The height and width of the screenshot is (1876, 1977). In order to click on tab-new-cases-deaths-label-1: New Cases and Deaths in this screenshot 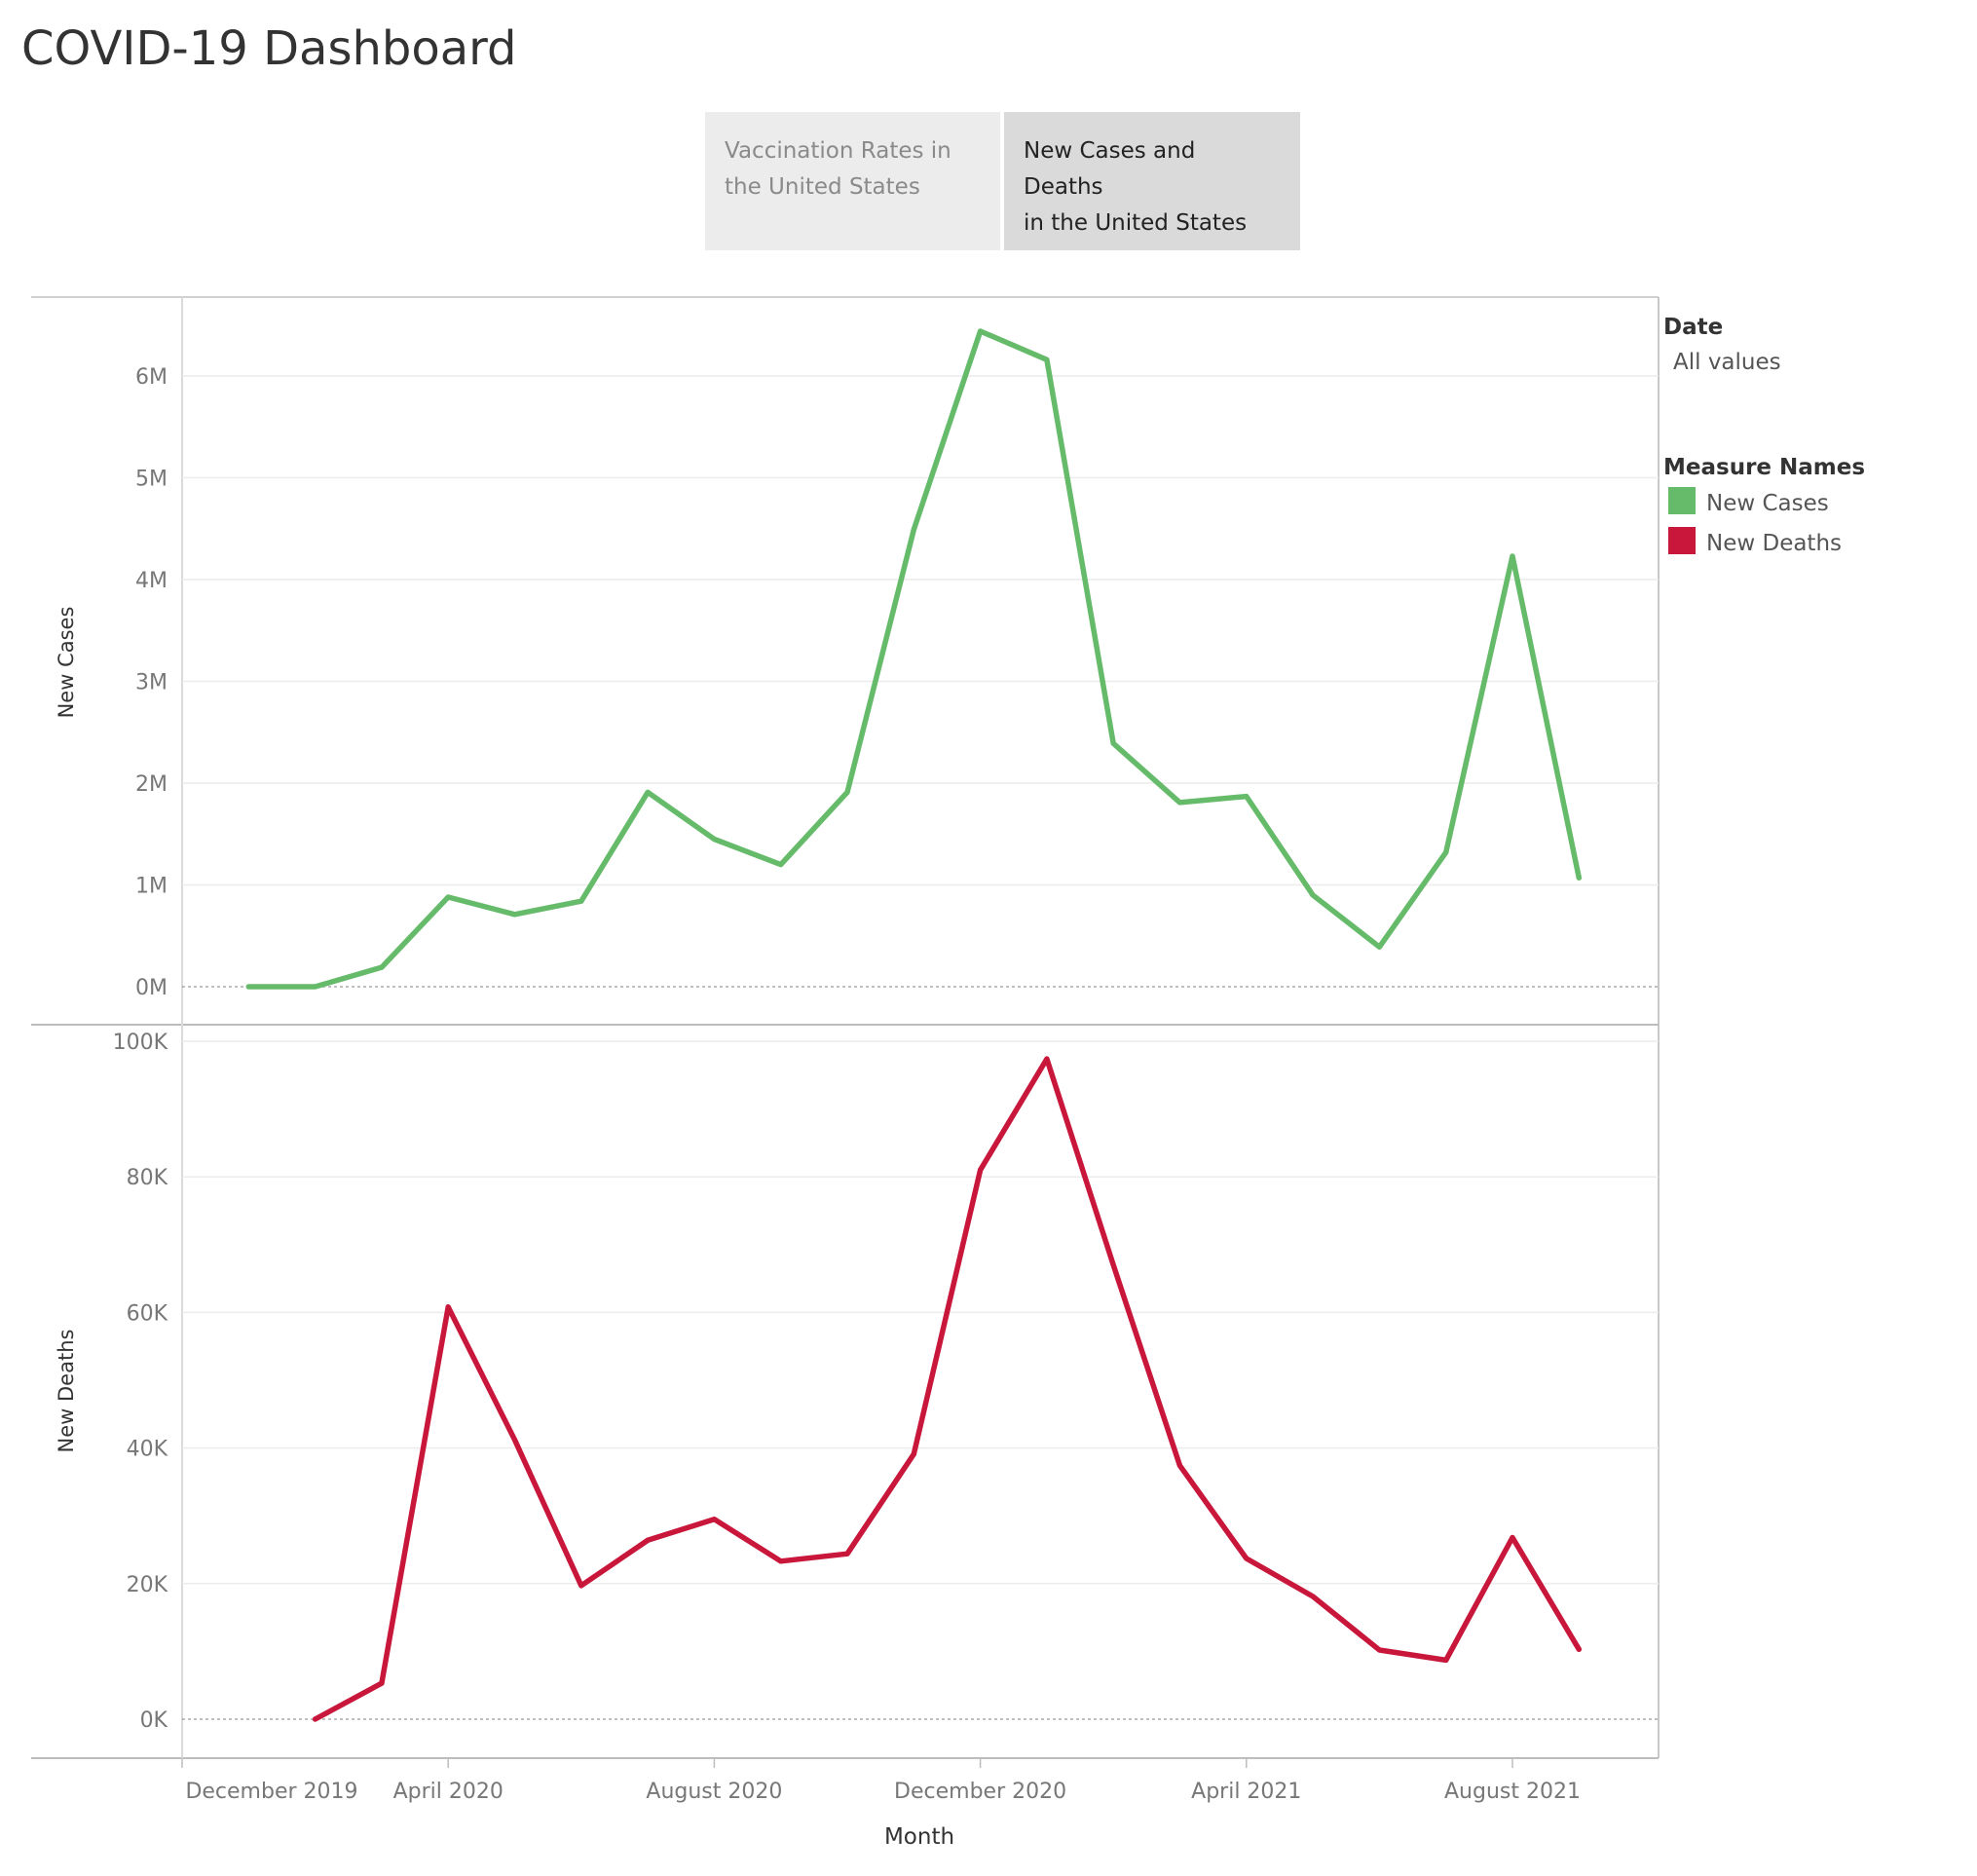, I will do `click(1110, 169)`.